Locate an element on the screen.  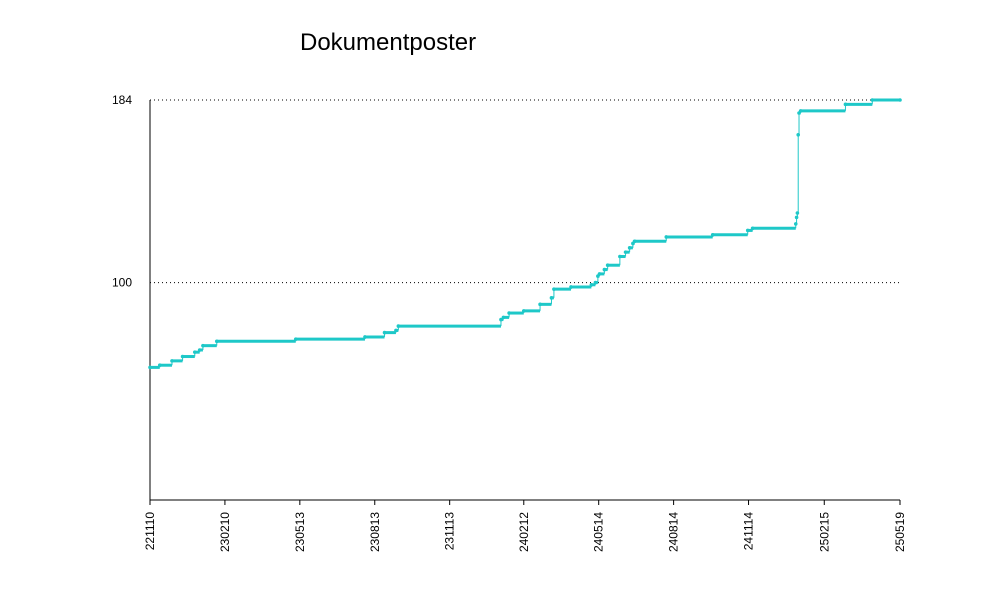
x-tick-label: 250519 is located at coordinates (900, 532).